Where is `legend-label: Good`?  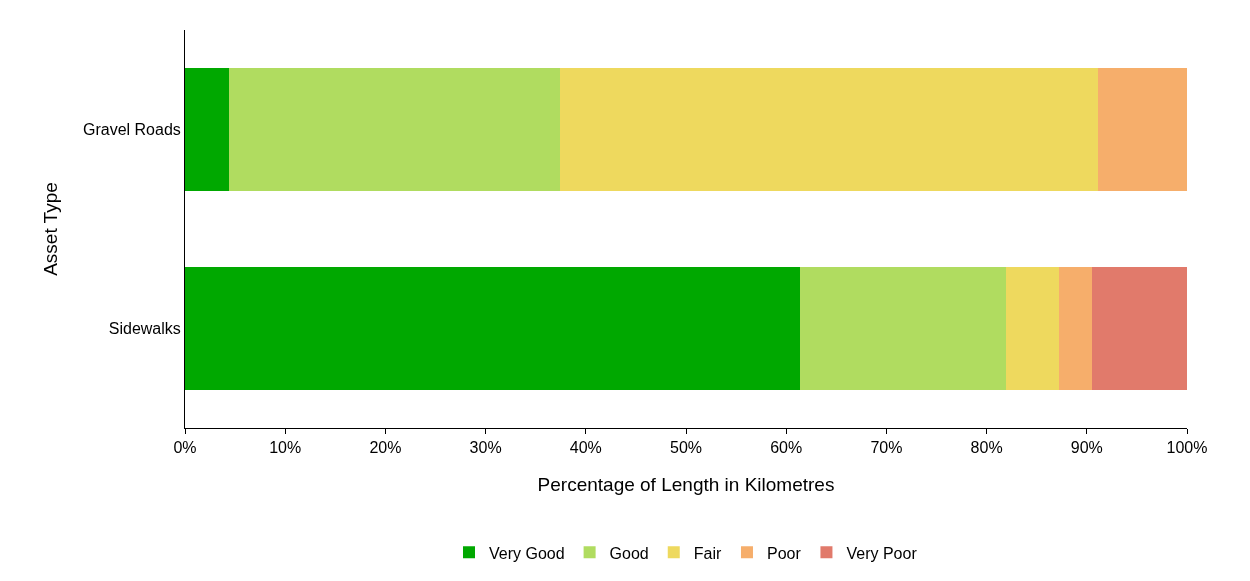 legend-label: Good is located at coordinates (629, 553).